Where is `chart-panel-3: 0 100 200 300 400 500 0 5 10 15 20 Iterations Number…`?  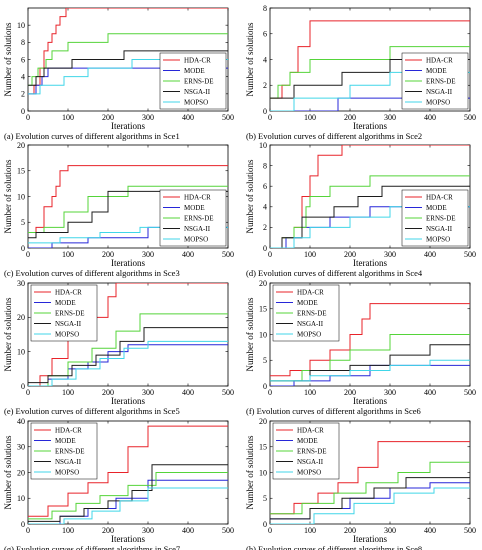 chart-panel-3: 0 100 200 300 400 500 0 5 10 15 20 Iterations Number… is located at coordinates (118, 209).